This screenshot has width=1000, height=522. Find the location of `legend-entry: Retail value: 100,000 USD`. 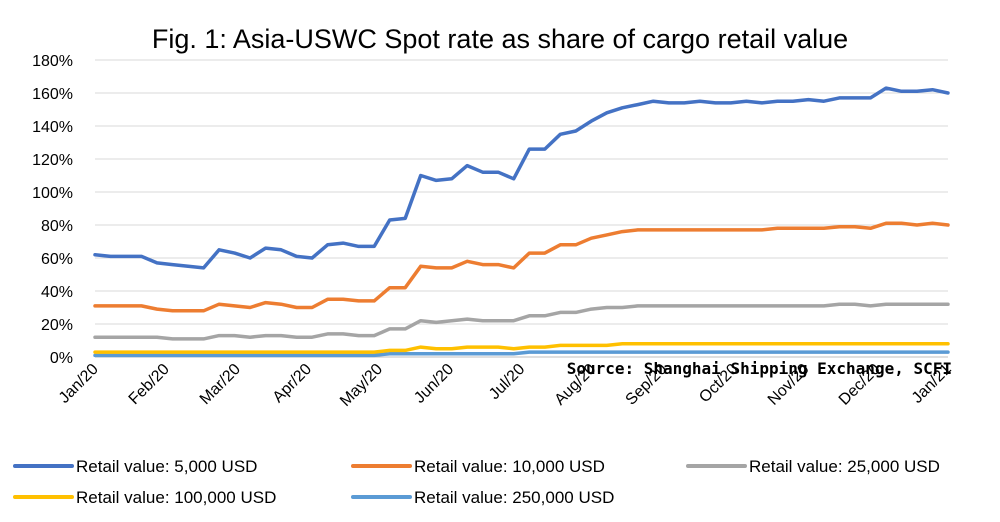

legend-entry: Retail value: 100,000 USD is located at coordinates (144, 497).